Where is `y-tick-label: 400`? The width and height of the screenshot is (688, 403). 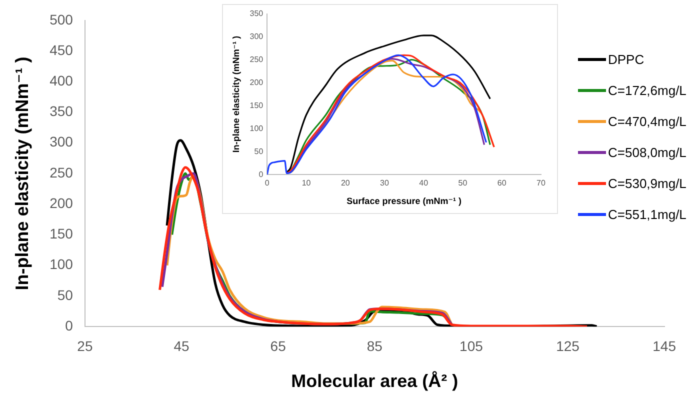
y-tick-label: 400 is located at coordinates (62, 80).